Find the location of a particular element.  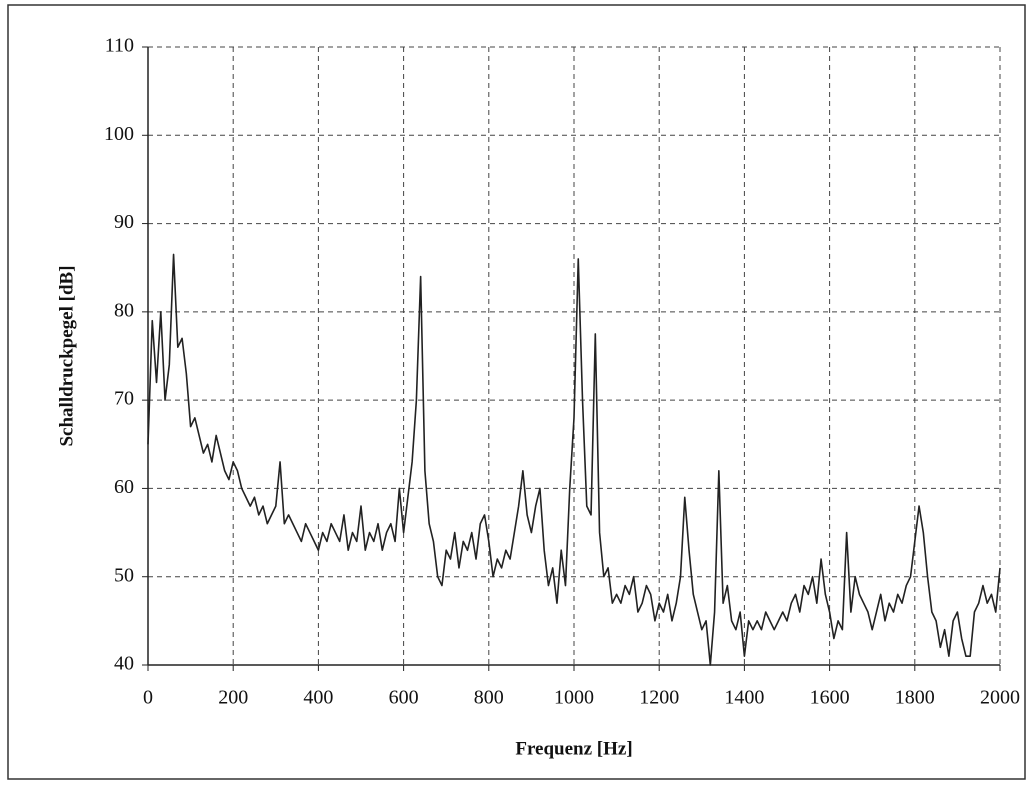

x-tick-label: 1400 is located at coordinates (744, 698).